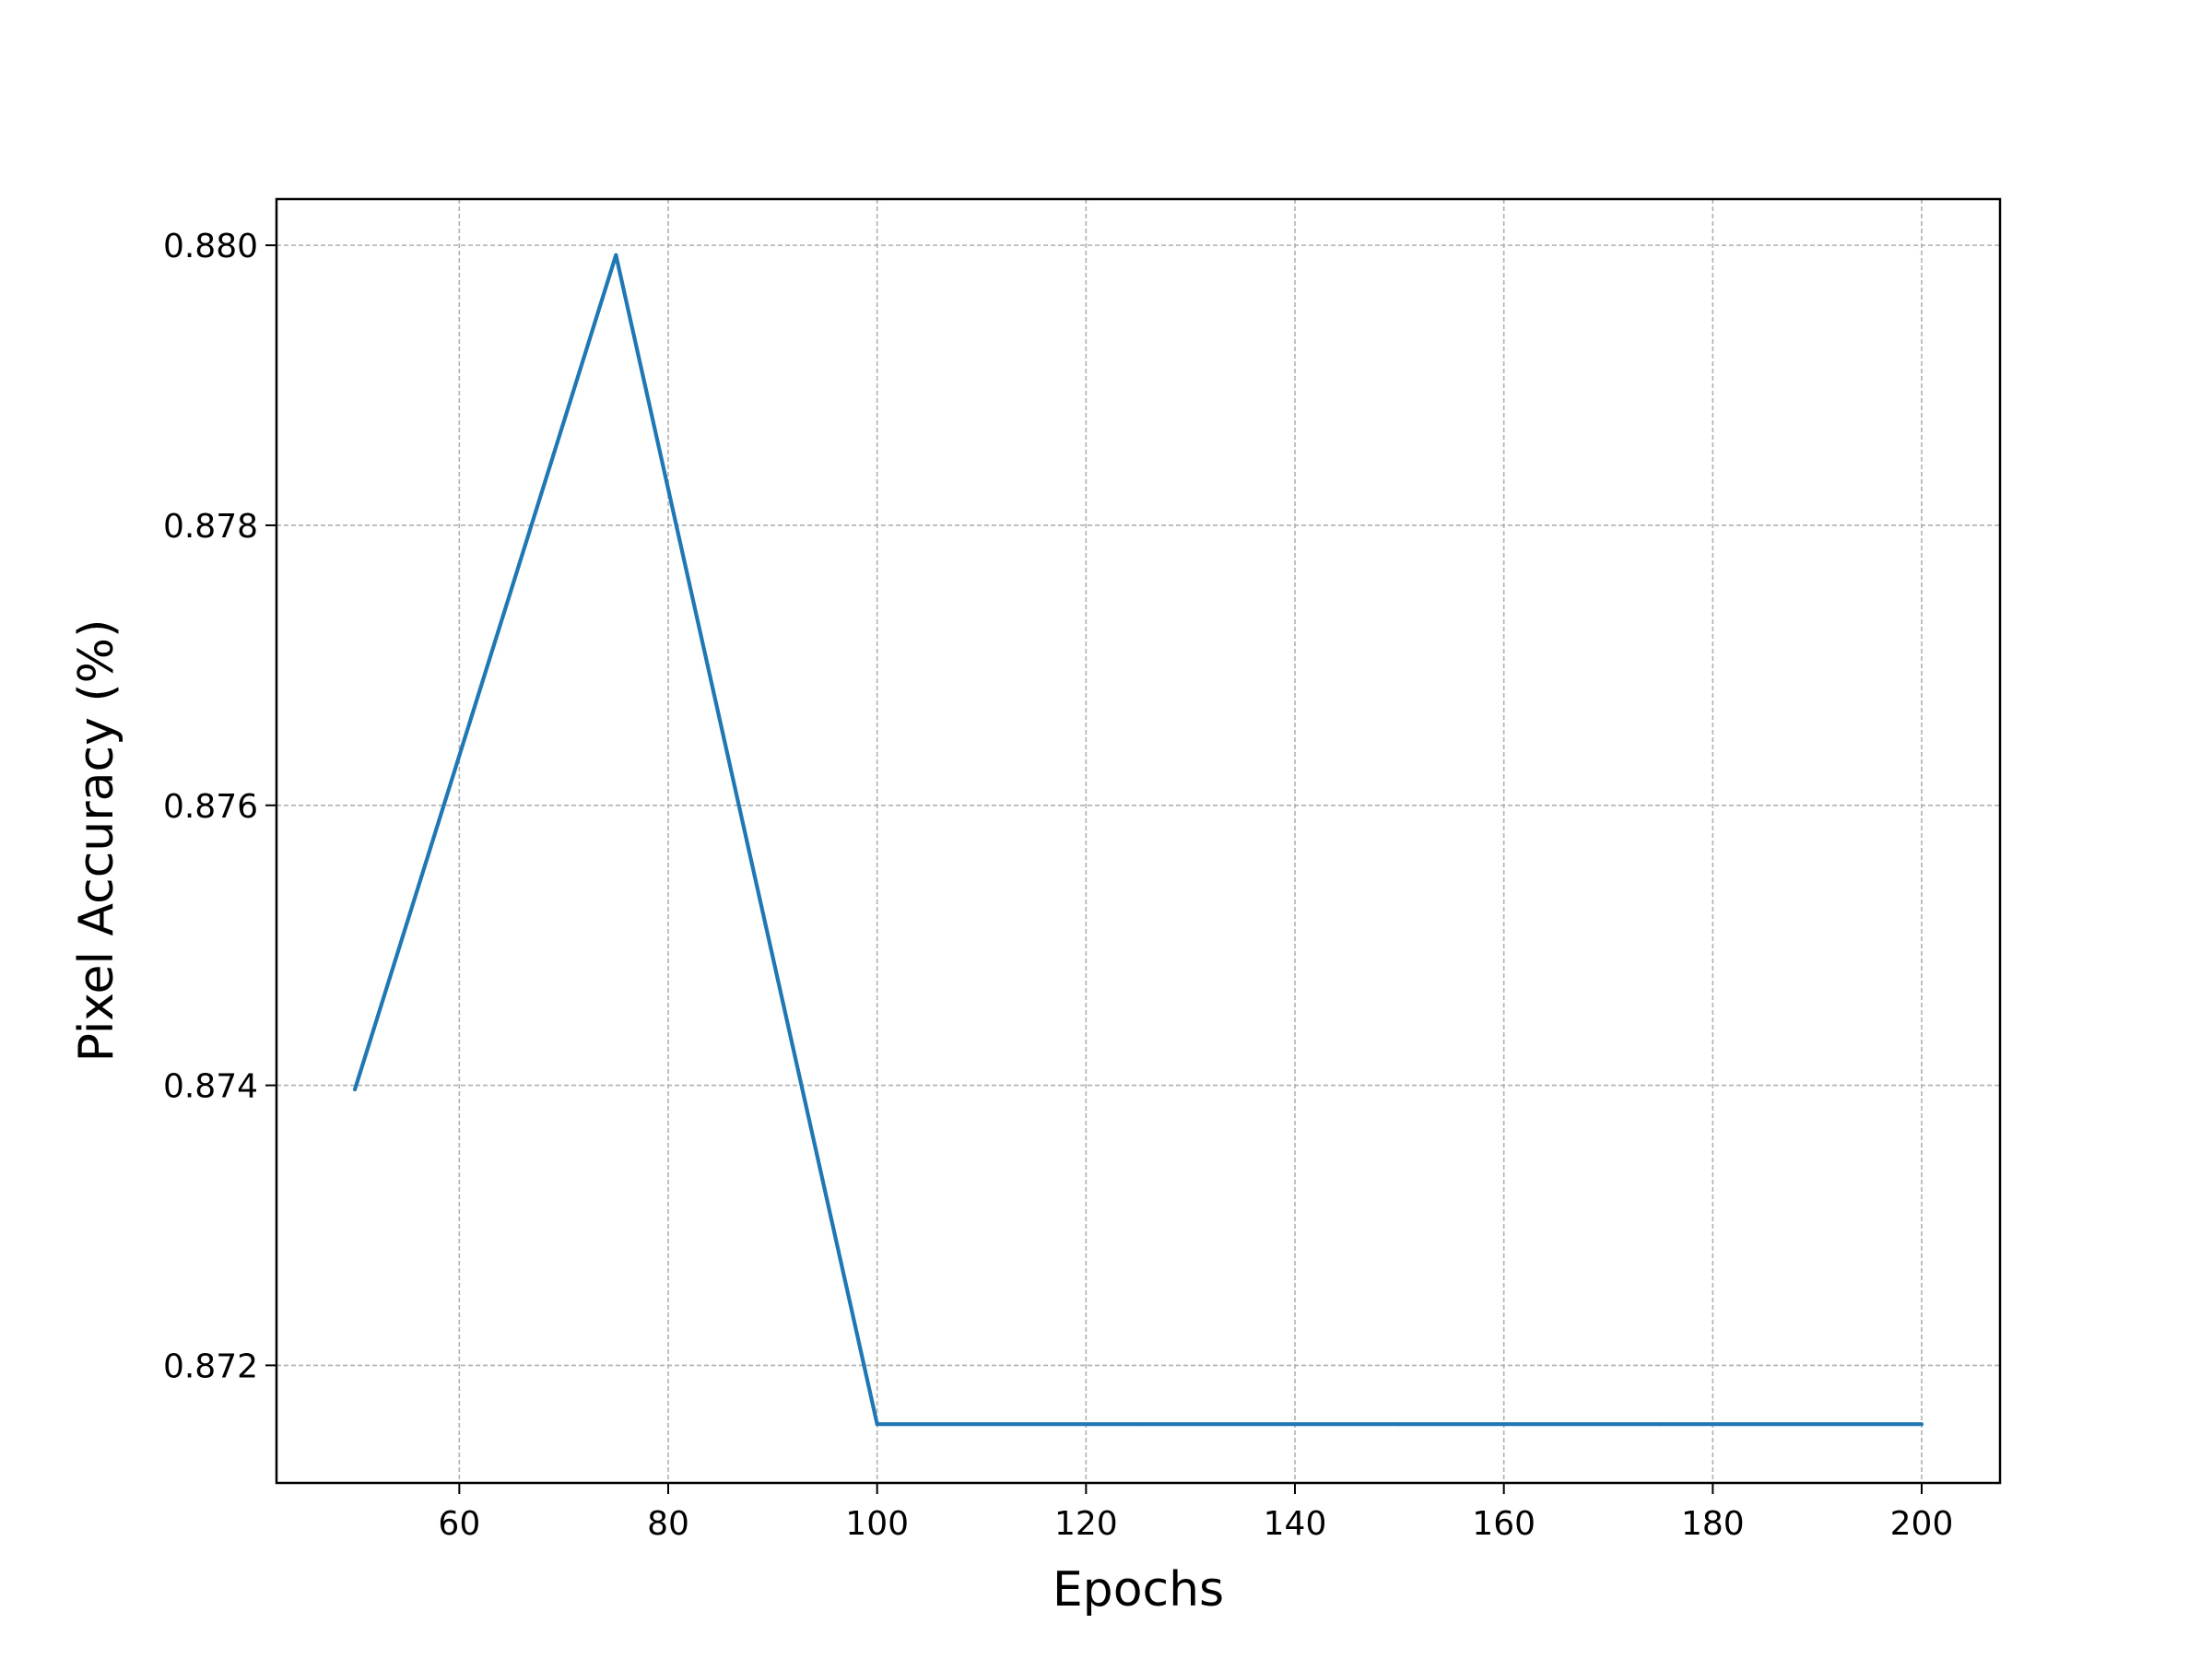 Image resolution: width=2212 pixels, height=1659 pixels. What do you see at coordinates (668, 1524) in the screenshot?
I see `x-tick-label: 80` at bounding box center [668, 1524].